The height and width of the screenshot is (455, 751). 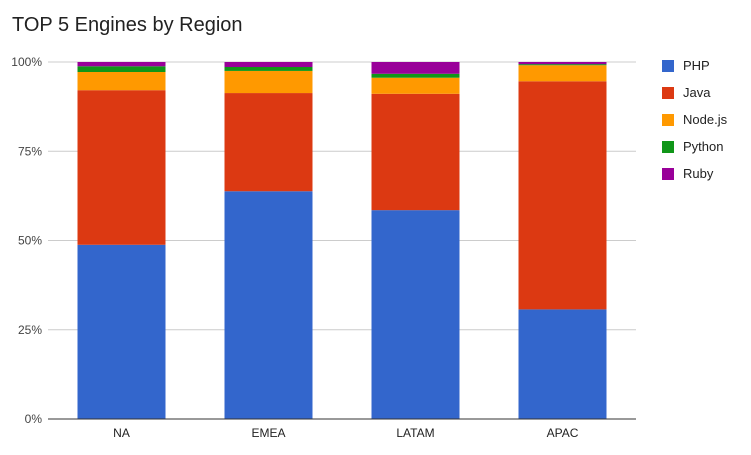 What do you see at coordinates (415, 433) in the screenshot?
I see `x-tick-label: LATAM` at bounding box center [415, 433].